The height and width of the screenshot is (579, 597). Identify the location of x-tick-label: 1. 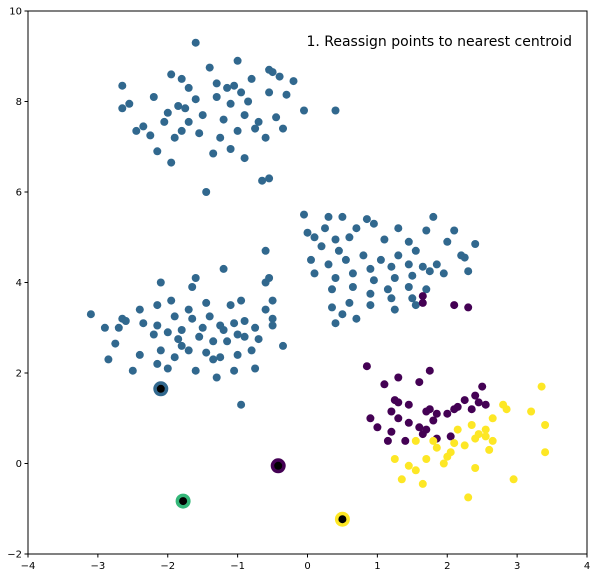
(377, 566).